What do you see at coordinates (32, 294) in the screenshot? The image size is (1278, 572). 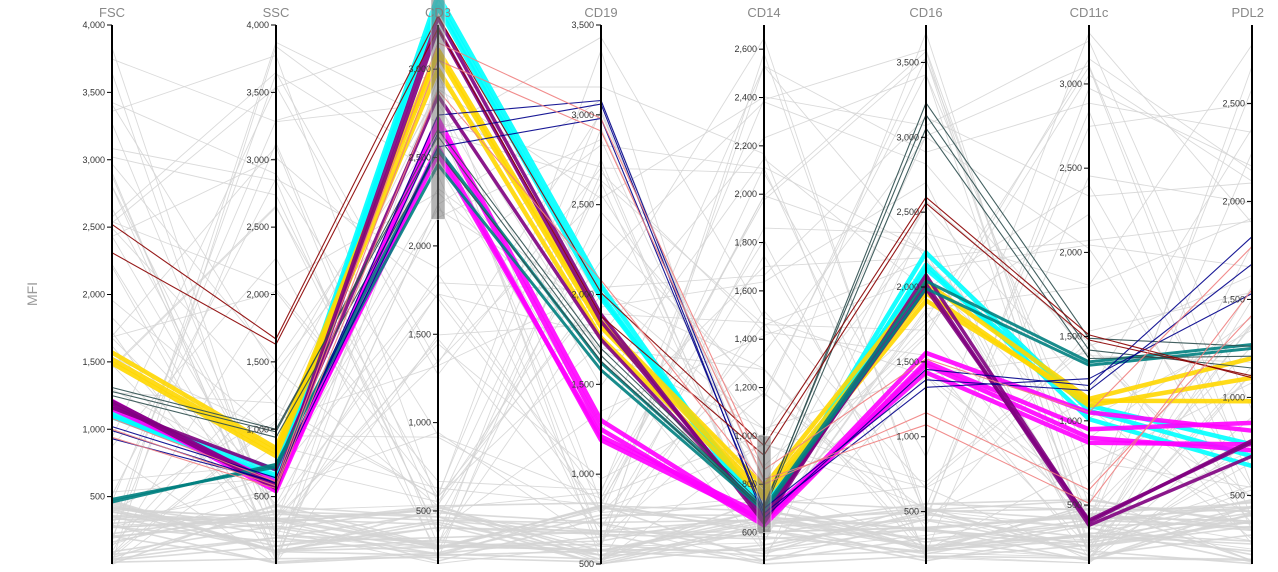 I see `y-axis-label: MFI` at bounding box center [32, 294].